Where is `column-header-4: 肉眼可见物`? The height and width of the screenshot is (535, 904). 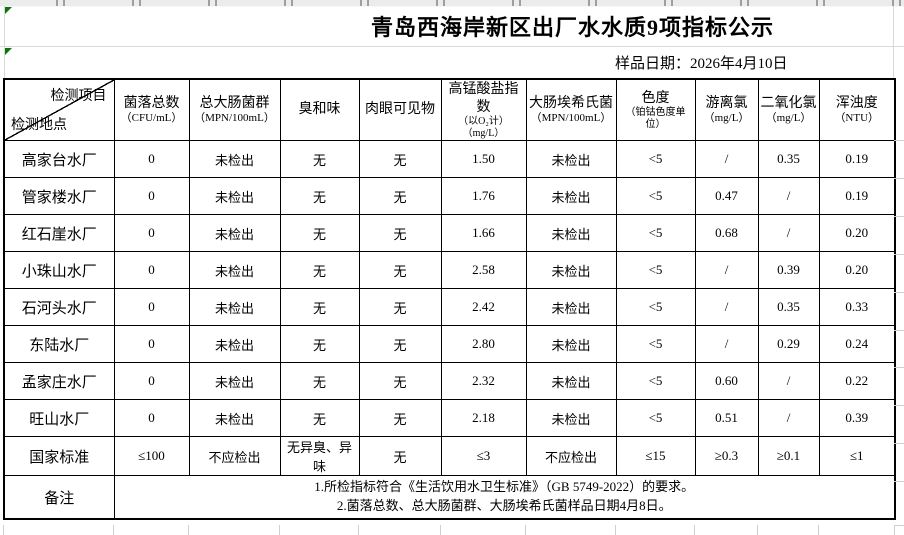 column-header-4: 肉眼可见物 is located at coordinates (400, 109).